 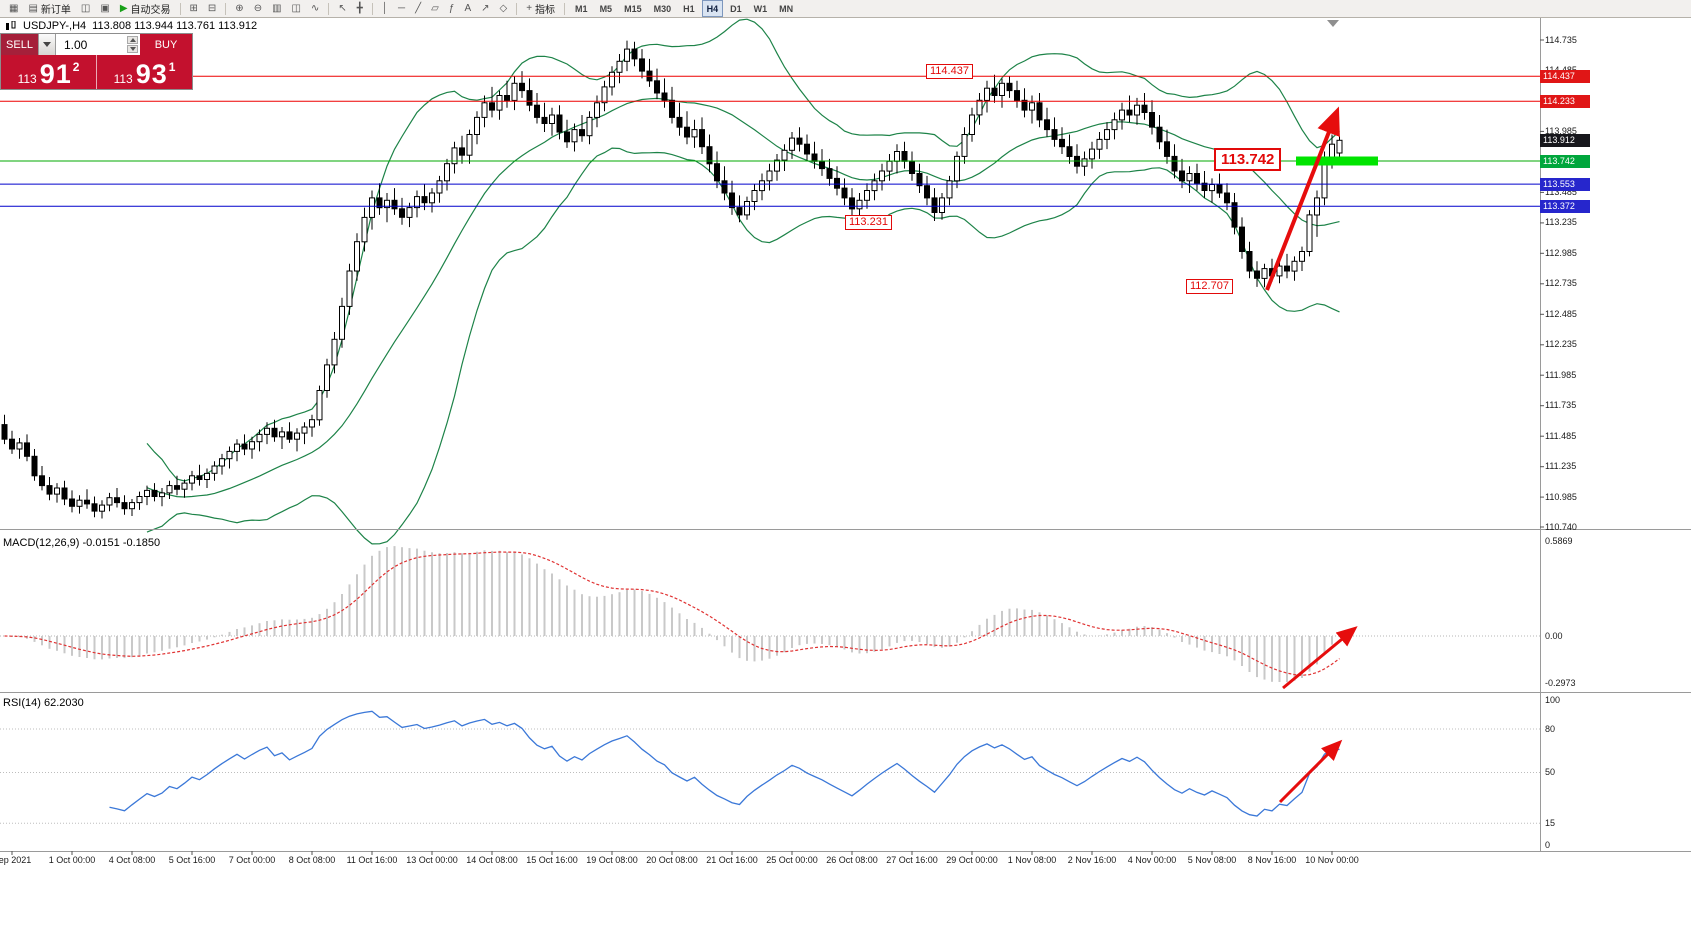 I want to click on autotrading-label: 自动交易, so click(x=150, y=10).